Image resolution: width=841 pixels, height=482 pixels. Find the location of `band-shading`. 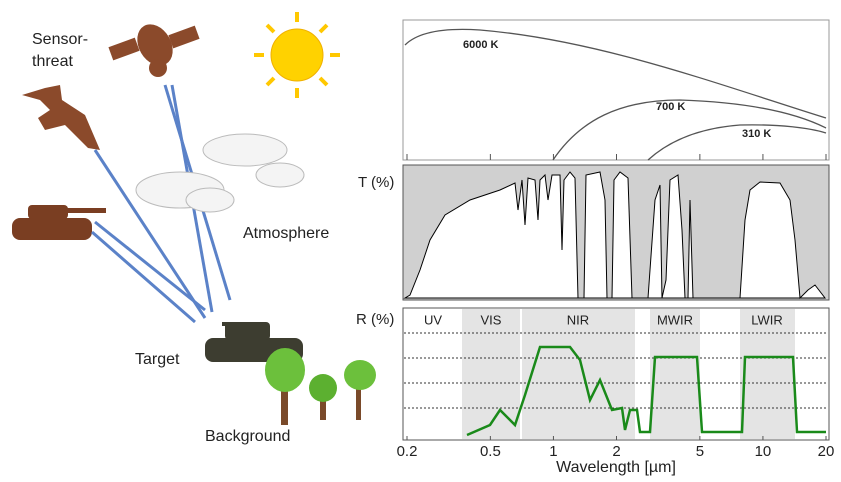

band-shading is located at coordinates (628, 374).